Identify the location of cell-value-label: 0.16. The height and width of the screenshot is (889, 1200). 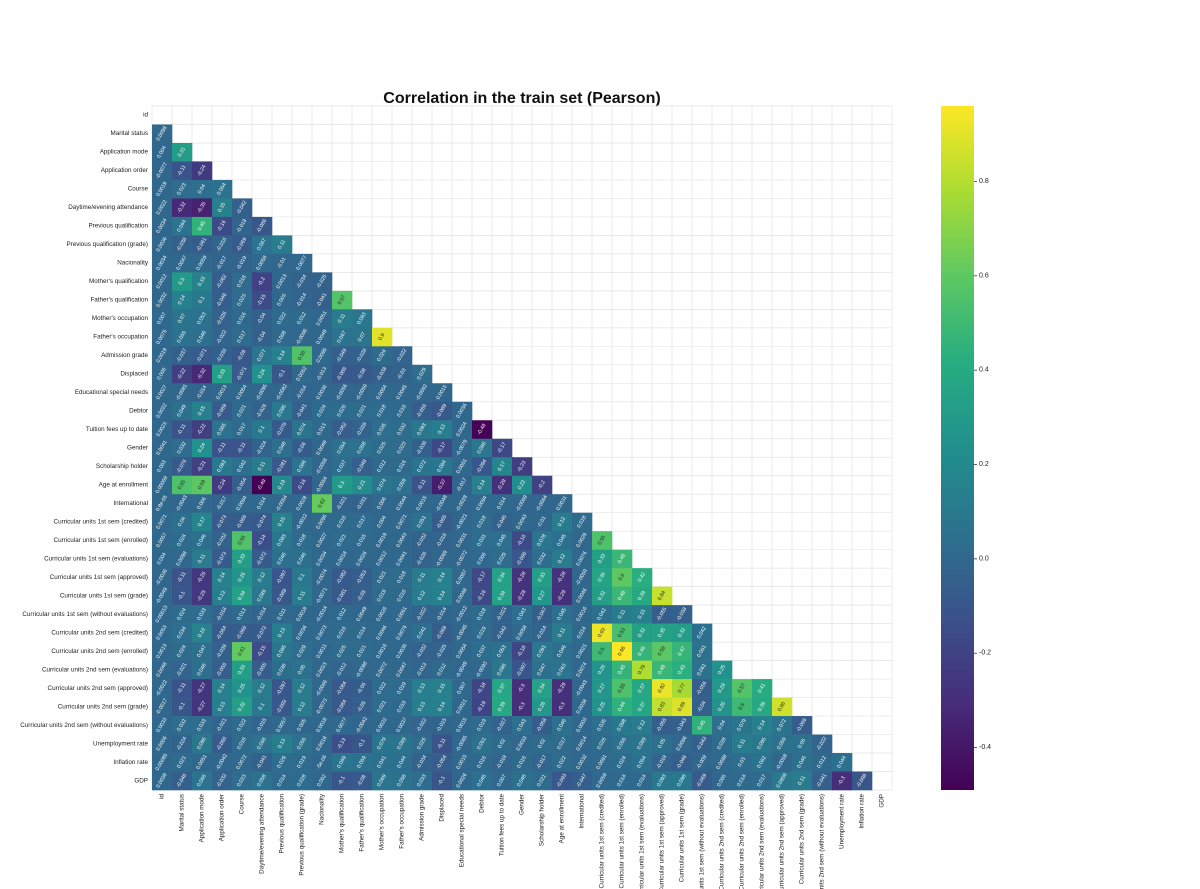
(202, 633).